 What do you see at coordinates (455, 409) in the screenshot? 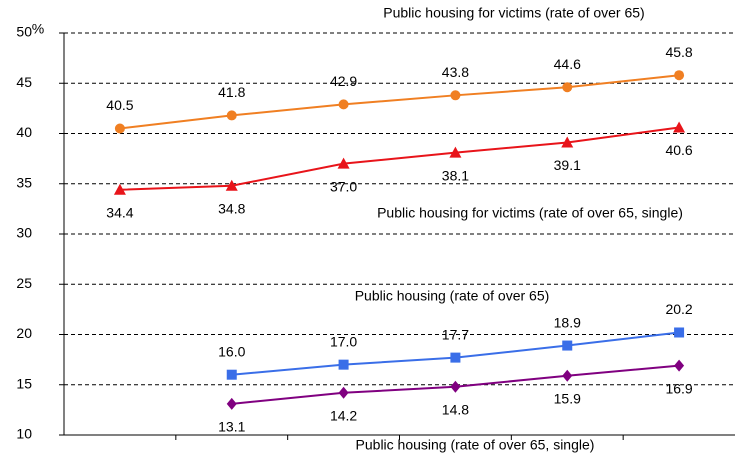
I see `value-label: 14.8` at bounding box center [455, 409].